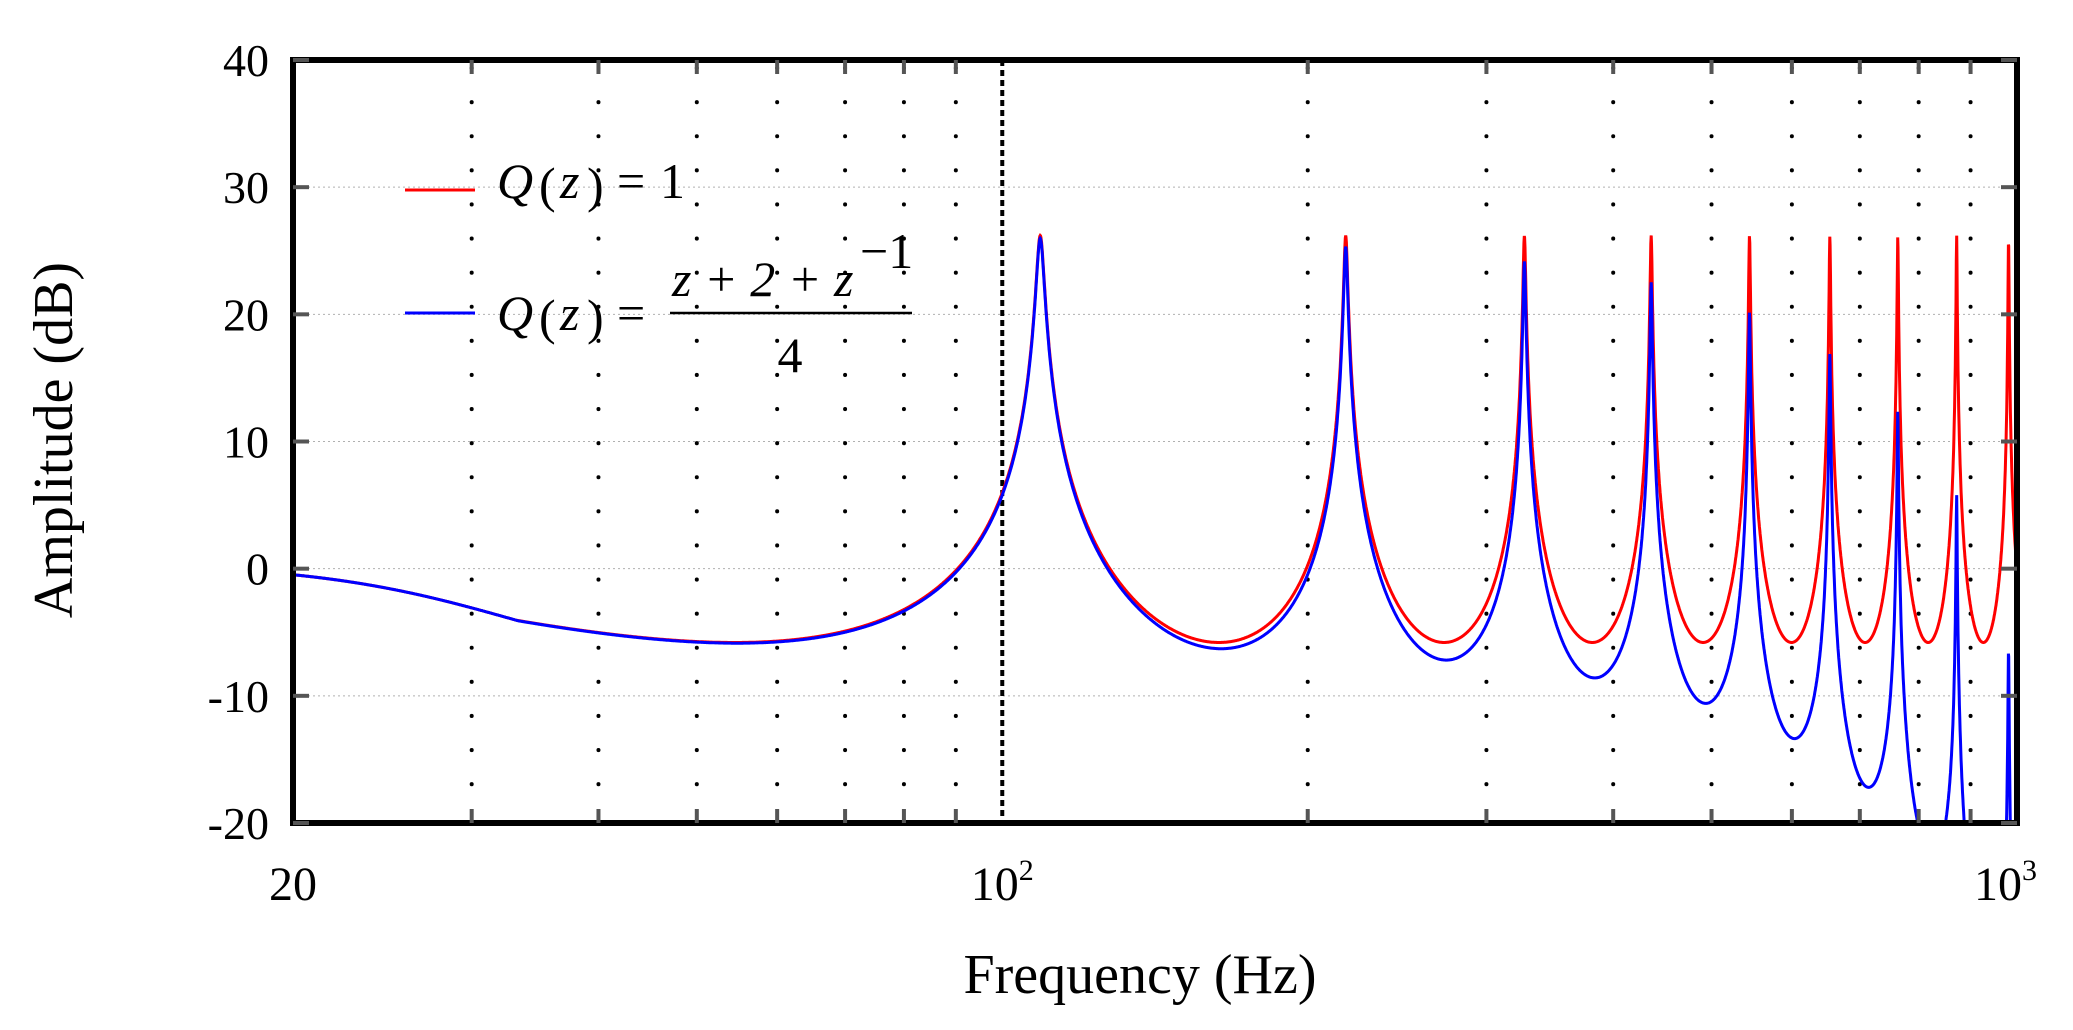 The height and width of the screenshot is (1030, 2073). I want to click on x-axis-title: Frequency (Hz), so click(1140, 975).